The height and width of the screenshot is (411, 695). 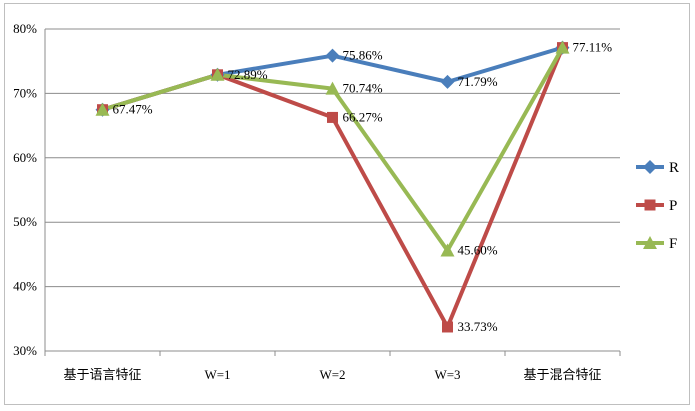 I want to click on data-label: 77.11%, so click(x=593, y=47).